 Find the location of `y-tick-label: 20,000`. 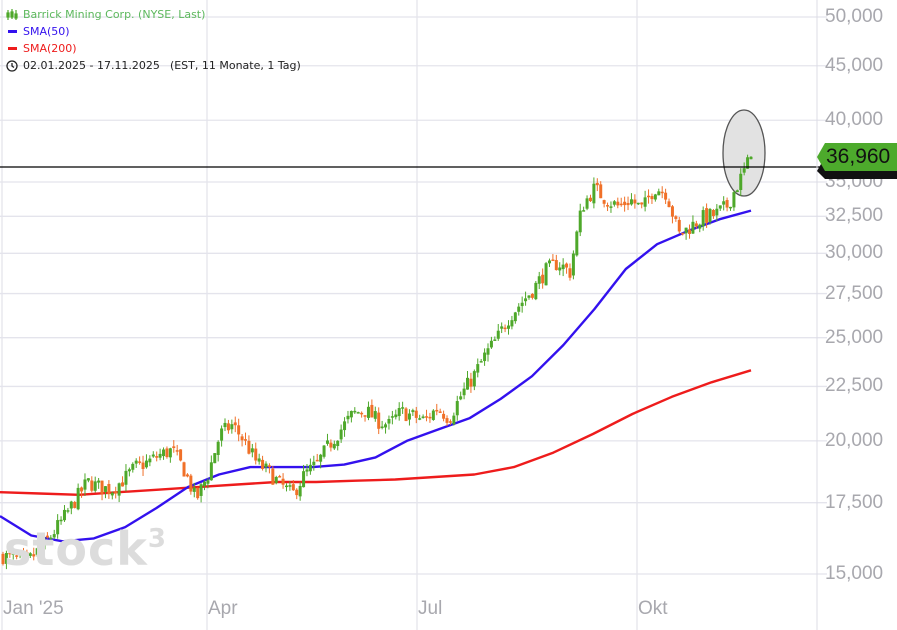

y-tick-label: 20,000 is located at coordinates (854, 440).